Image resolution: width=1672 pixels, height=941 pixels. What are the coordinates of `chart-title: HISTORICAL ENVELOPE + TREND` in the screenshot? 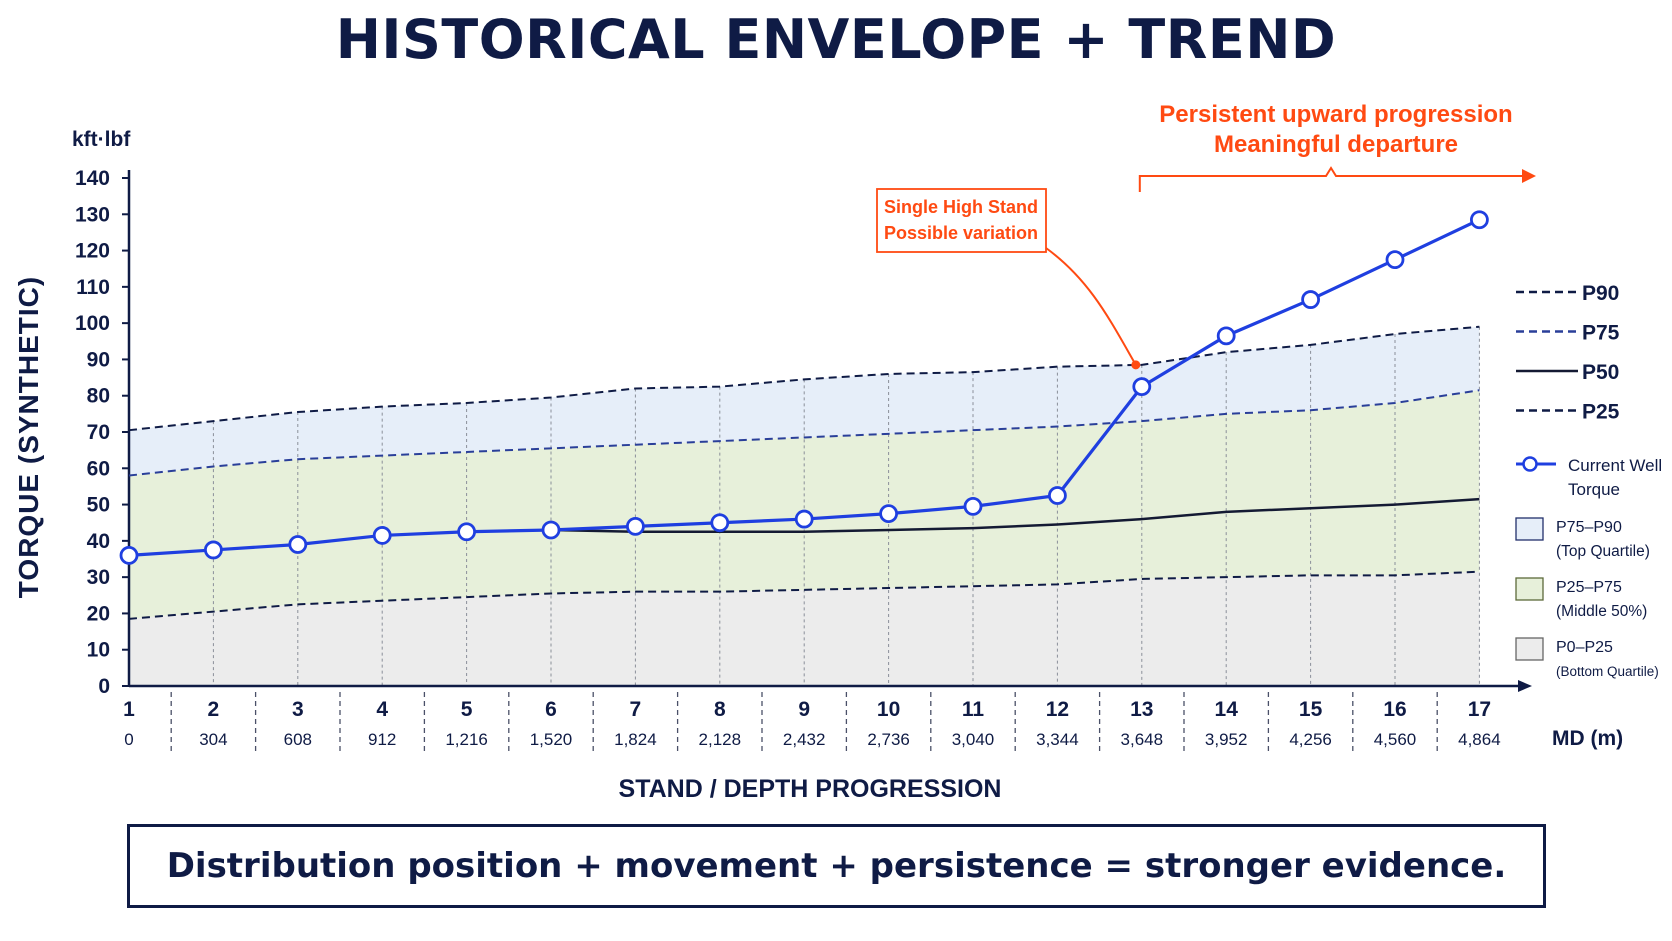 It's located at (836, 39).